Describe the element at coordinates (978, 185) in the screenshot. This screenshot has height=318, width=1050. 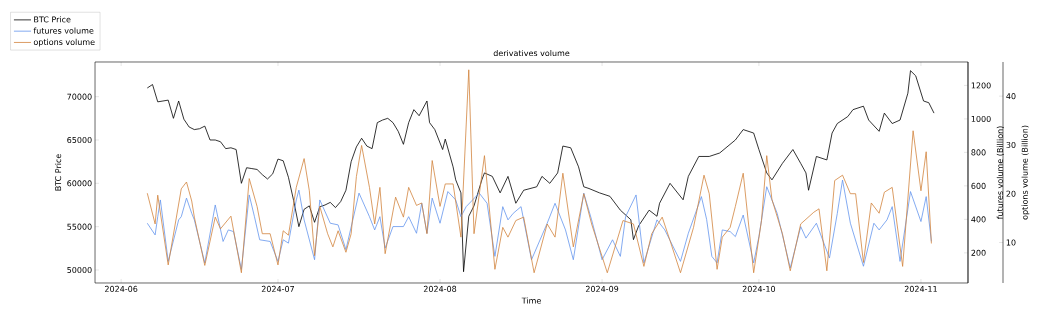
I see `y2-tick-label: 600` at that location.